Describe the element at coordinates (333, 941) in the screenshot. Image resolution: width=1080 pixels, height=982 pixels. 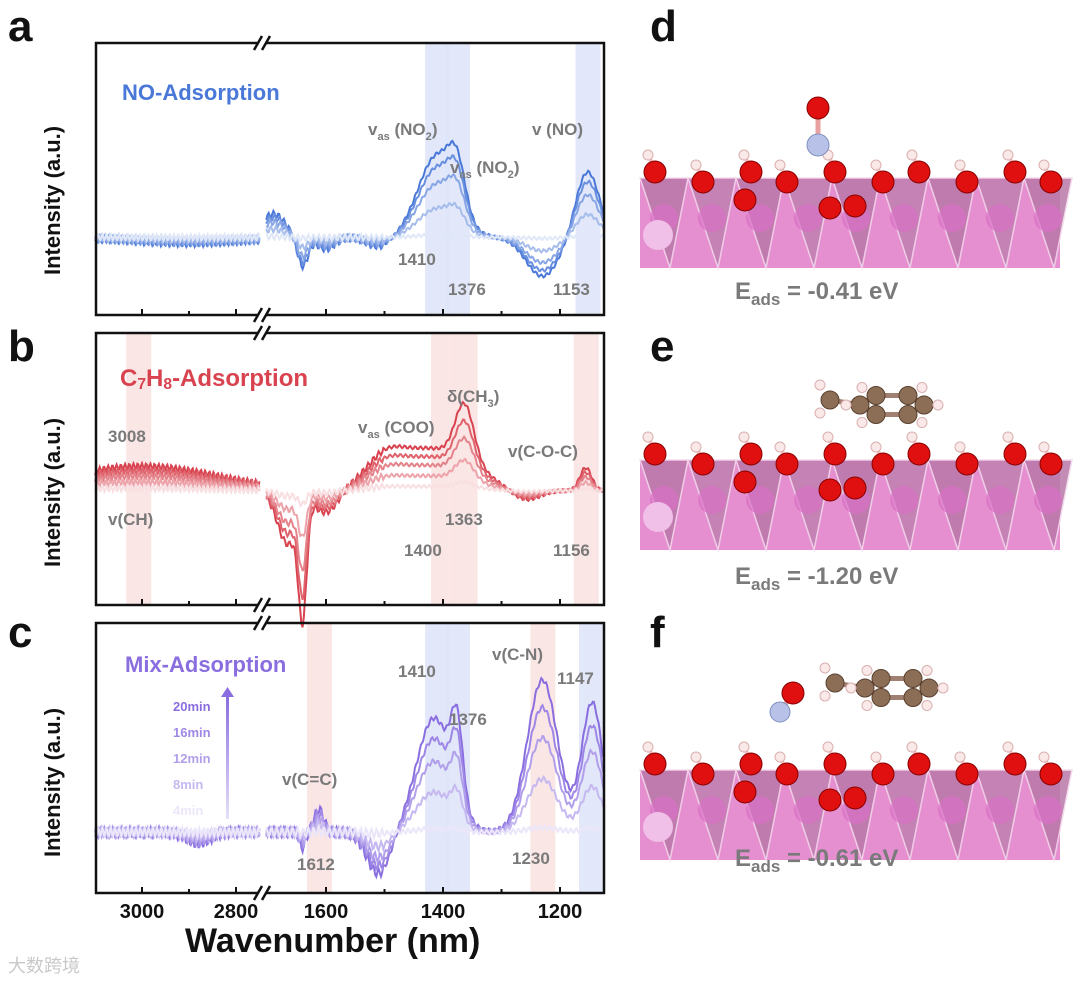
I see `x-axis-label: Wavenumber (nm)` at that location.